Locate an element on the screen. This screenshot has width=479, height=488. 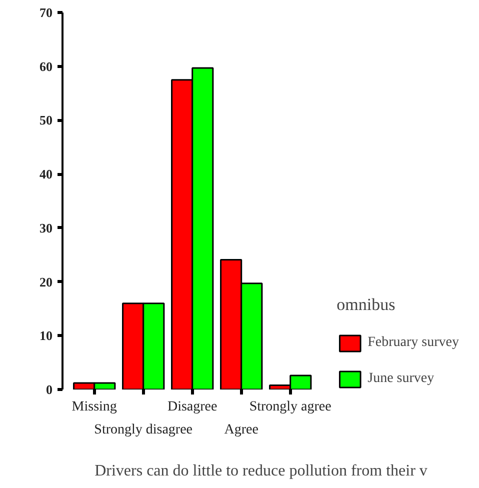
y-tick-label: 0 is located at coordinates (49, 389).